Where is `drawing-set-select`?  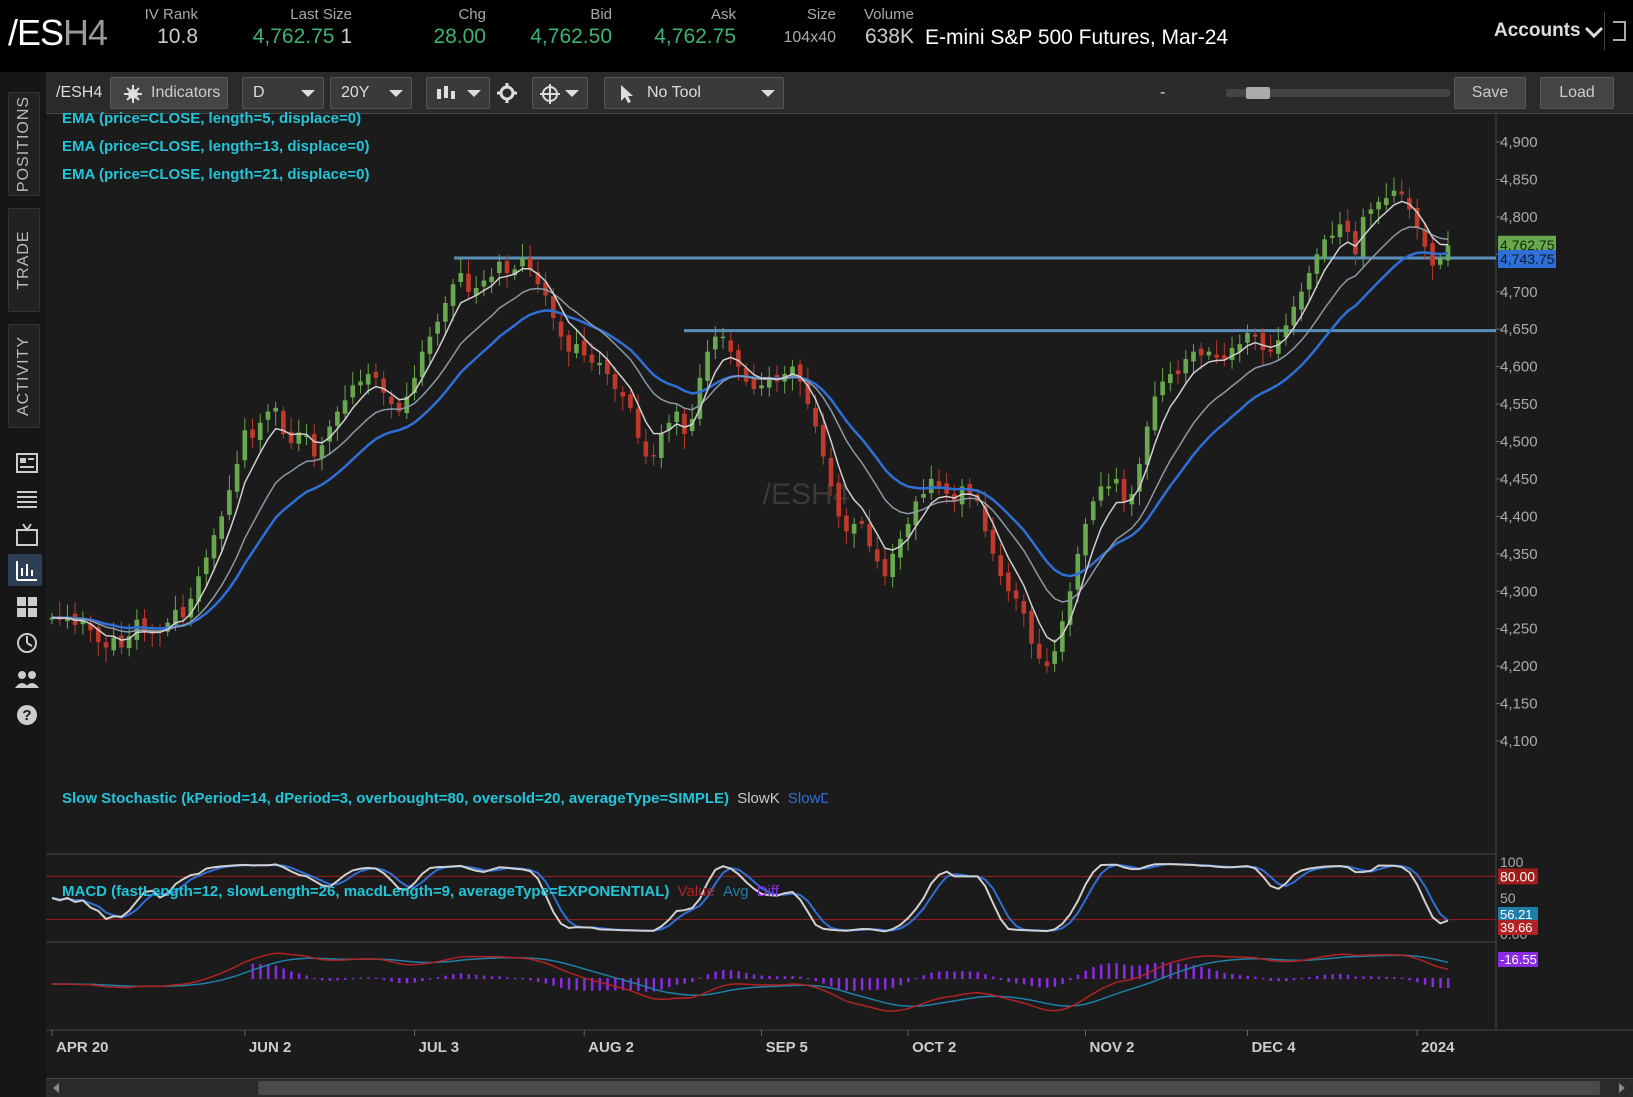 drawing-set-select is located at coordinates (560, 93).